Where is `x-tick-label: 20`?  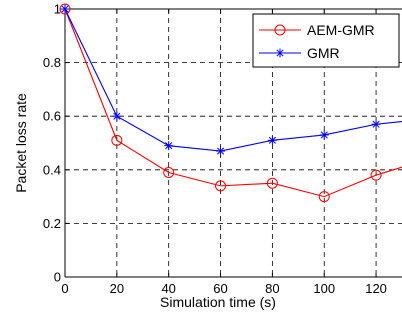
x-tick-label: 20 is located at coordinates (117, 288).